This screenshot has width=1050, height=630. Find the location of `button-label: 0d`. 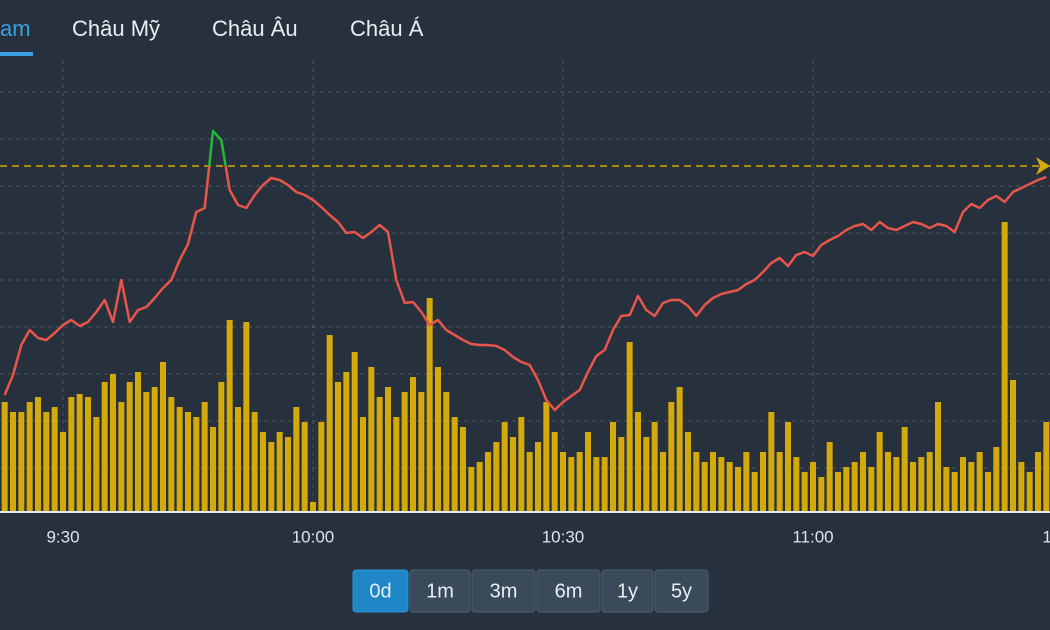

button-label: 0d is located at coordinates (380, 591).